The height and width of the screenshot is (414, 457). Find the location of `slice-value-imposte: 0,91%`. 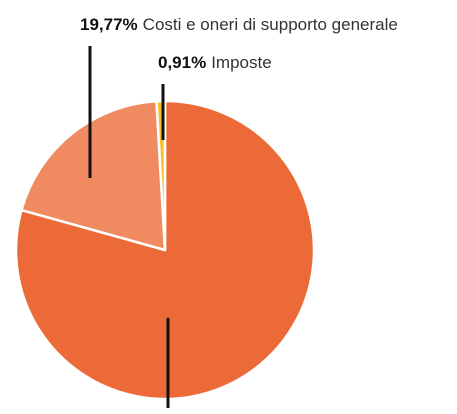

slice-value-imposte: 0,91% is located at coordinates (182, 62).